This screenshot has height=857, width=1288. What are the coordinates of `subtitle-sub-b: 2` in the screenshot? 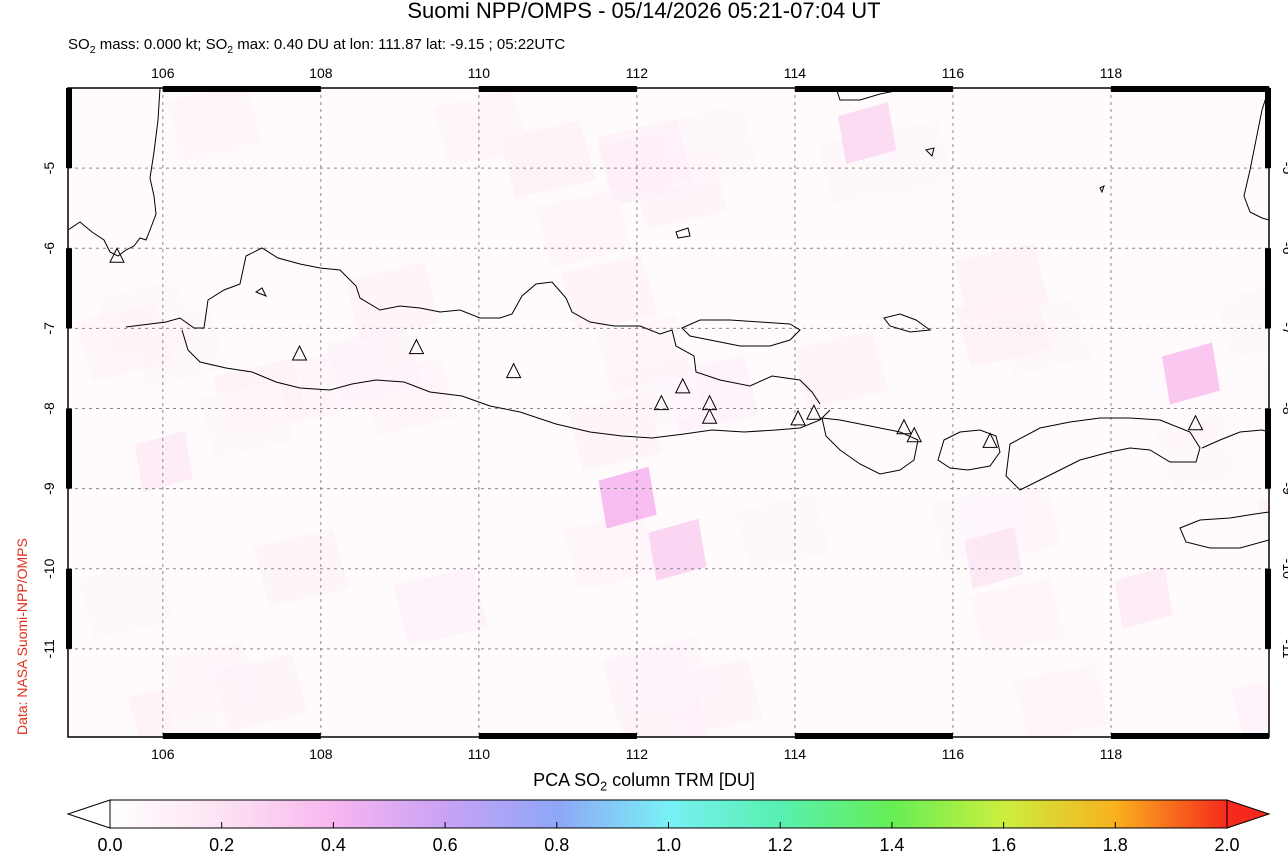 It's located at (230, 50).